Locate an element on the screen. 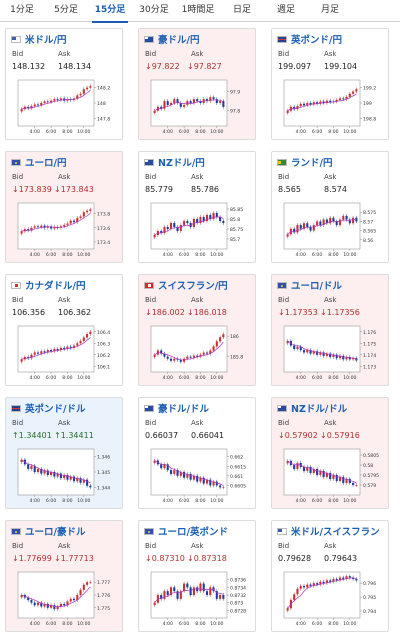 The width and height of the screenshot is (400, 638). tab-2: 15分足 is located at coordinates (110, 11).